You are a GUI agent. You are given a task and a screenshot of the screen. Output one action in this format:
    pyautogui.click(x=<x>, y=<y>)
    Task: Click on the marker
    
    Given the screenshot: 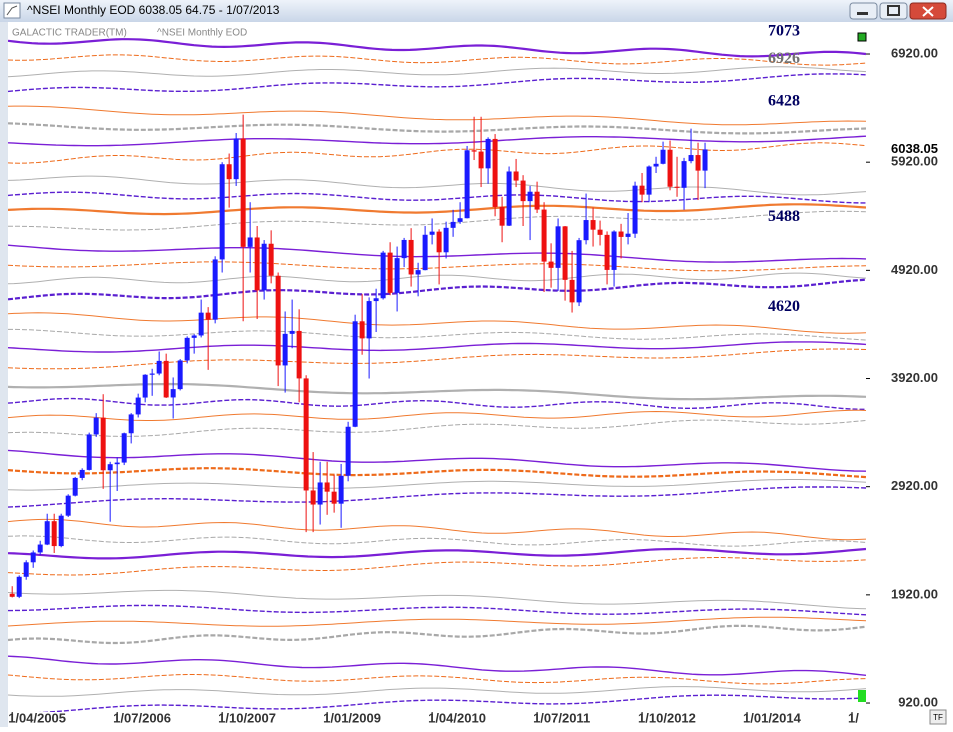 What is the action you would take?
    pyautogui.click(x=862, y=37)
    